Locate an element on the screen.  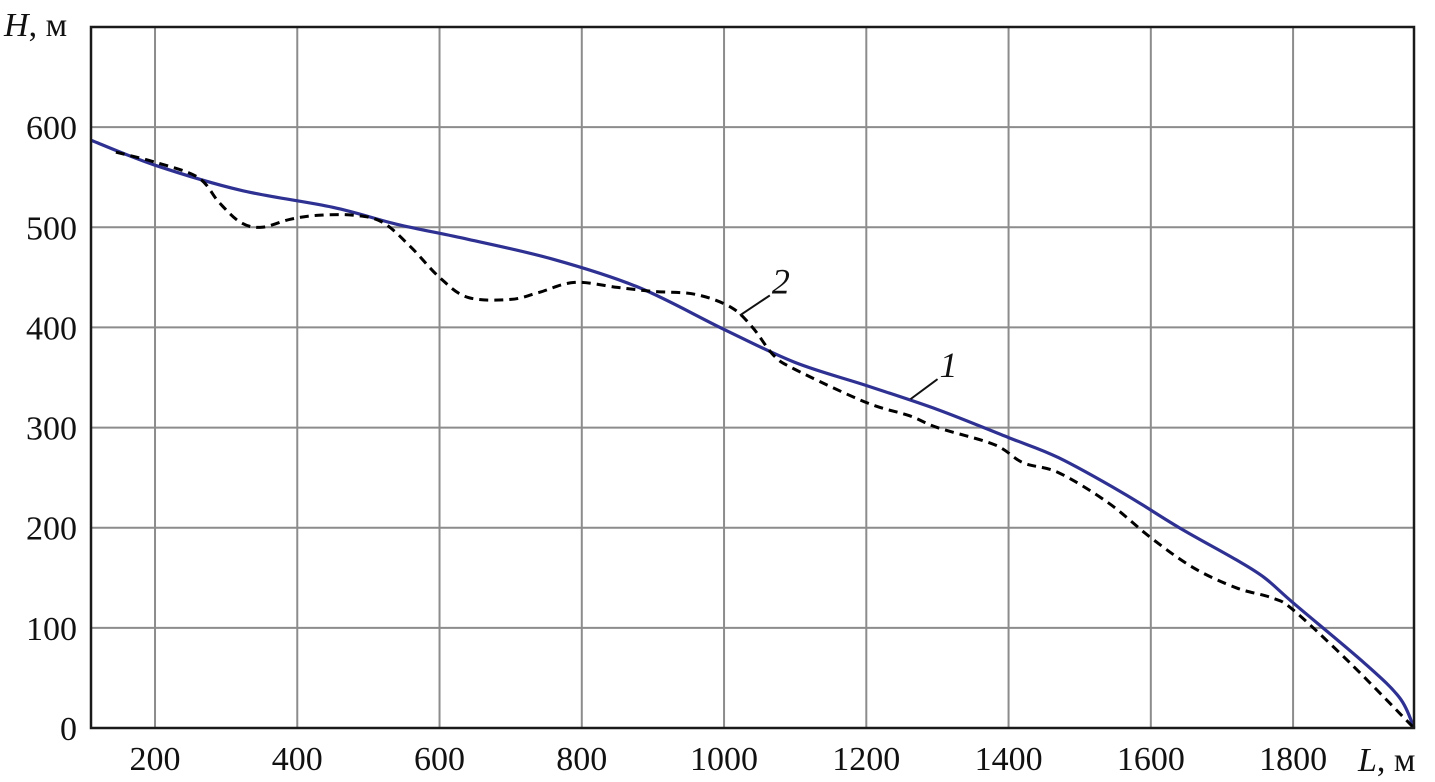
y-tick-label: 600 is located at coordinates (51, 128).